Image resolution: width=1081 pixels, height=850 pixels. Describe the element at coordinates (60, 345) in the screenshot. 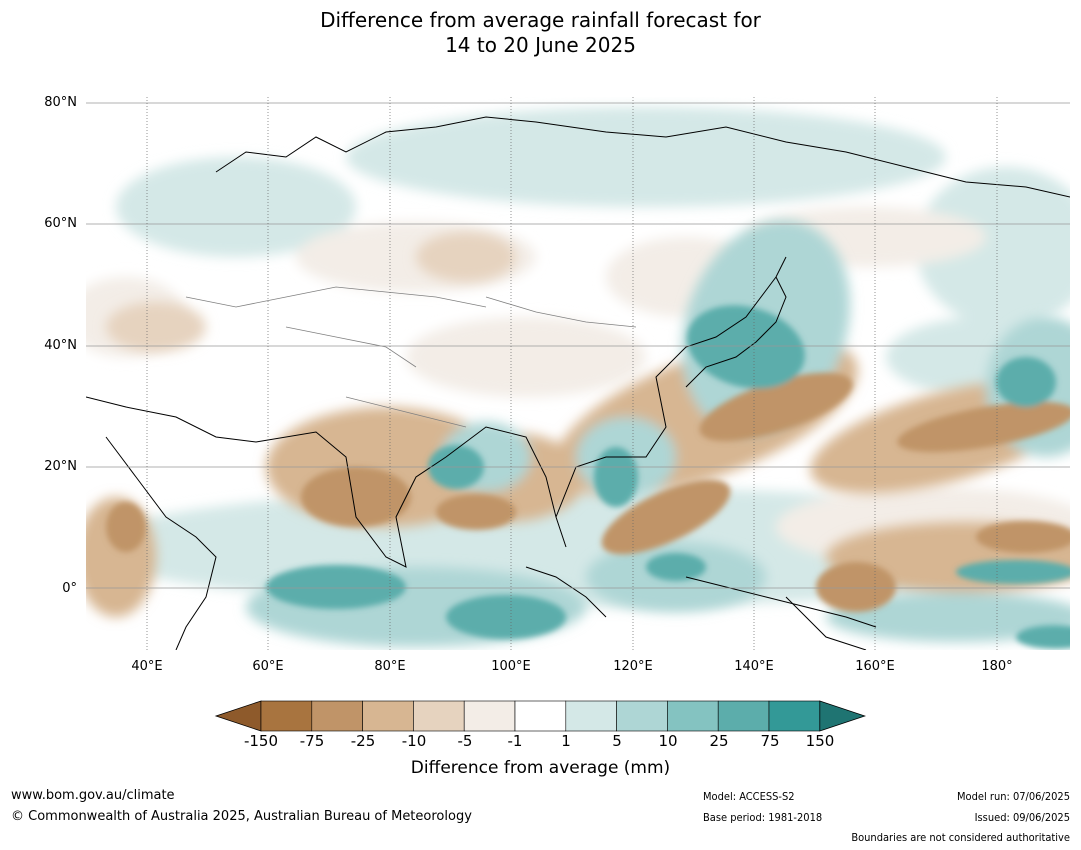

I see `lat-label-40n: 40°N` at that location.